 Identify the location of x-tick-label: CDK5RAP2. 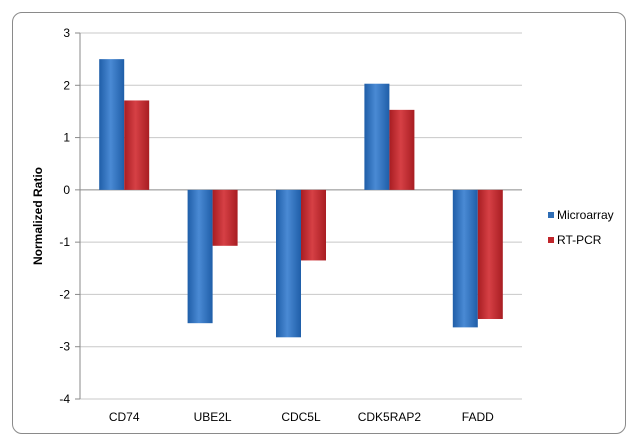
(390, 416).